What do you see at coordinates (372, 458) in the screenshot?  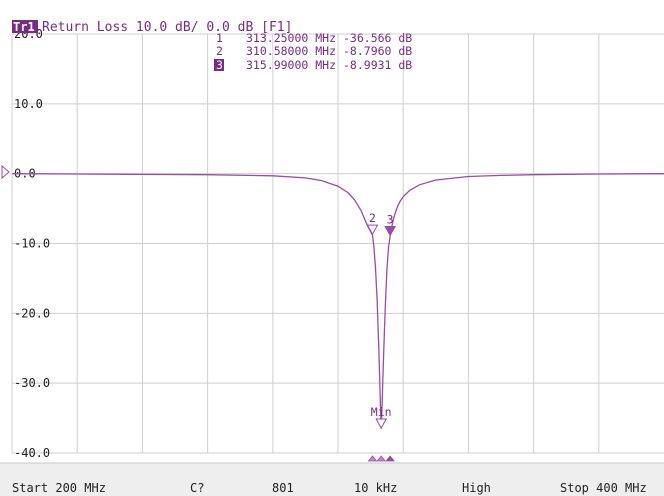 I see `marker-2-position-indicator` at bounding box center [372, 458].